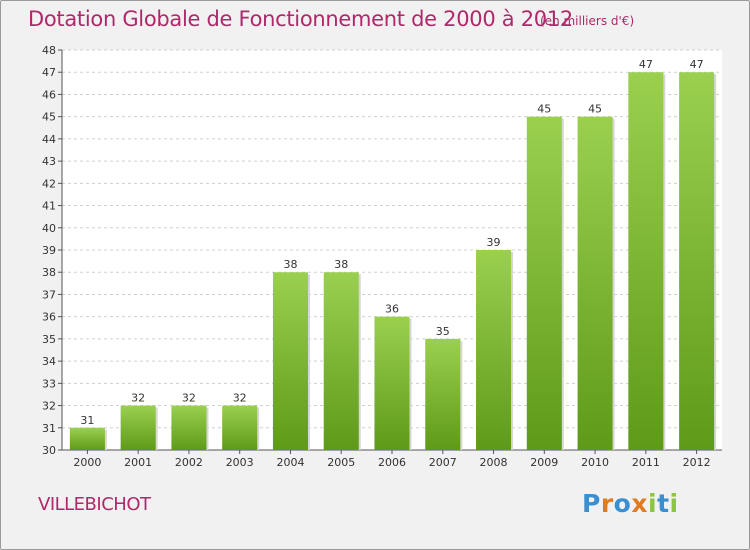 The height and width of the screenshot is (550, 750). Describe the element at coordinates (443, 462) in the screenshot. I see `x-tick-label: 2007` at that location.